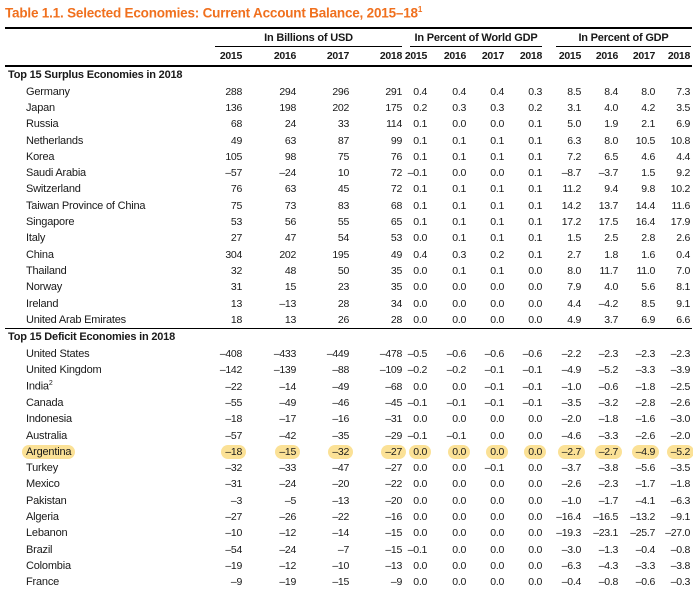  I want to click on column-group-gdp: In Percent of GDP, so click(618, 37).